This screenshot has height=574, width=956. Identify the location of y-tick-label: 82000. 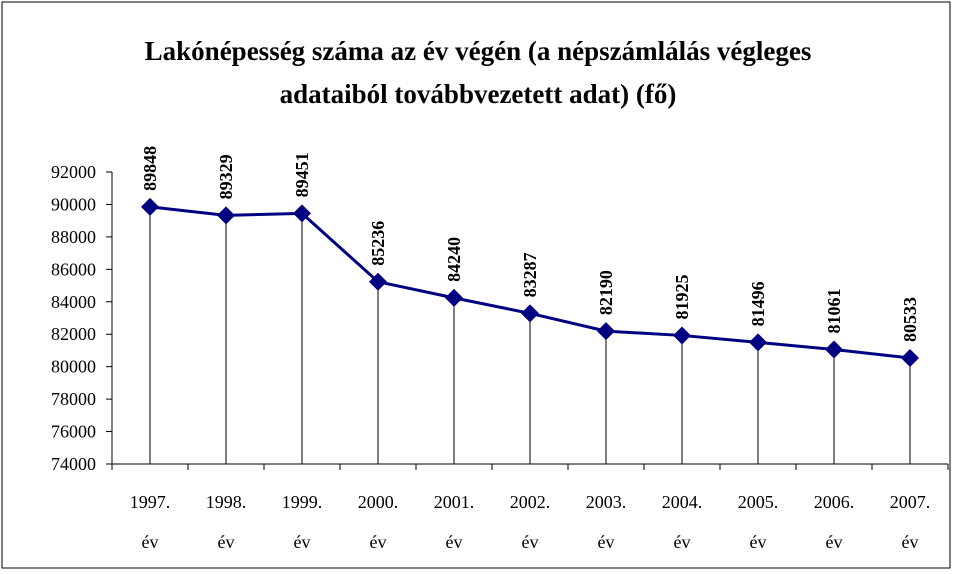
(73, 334).